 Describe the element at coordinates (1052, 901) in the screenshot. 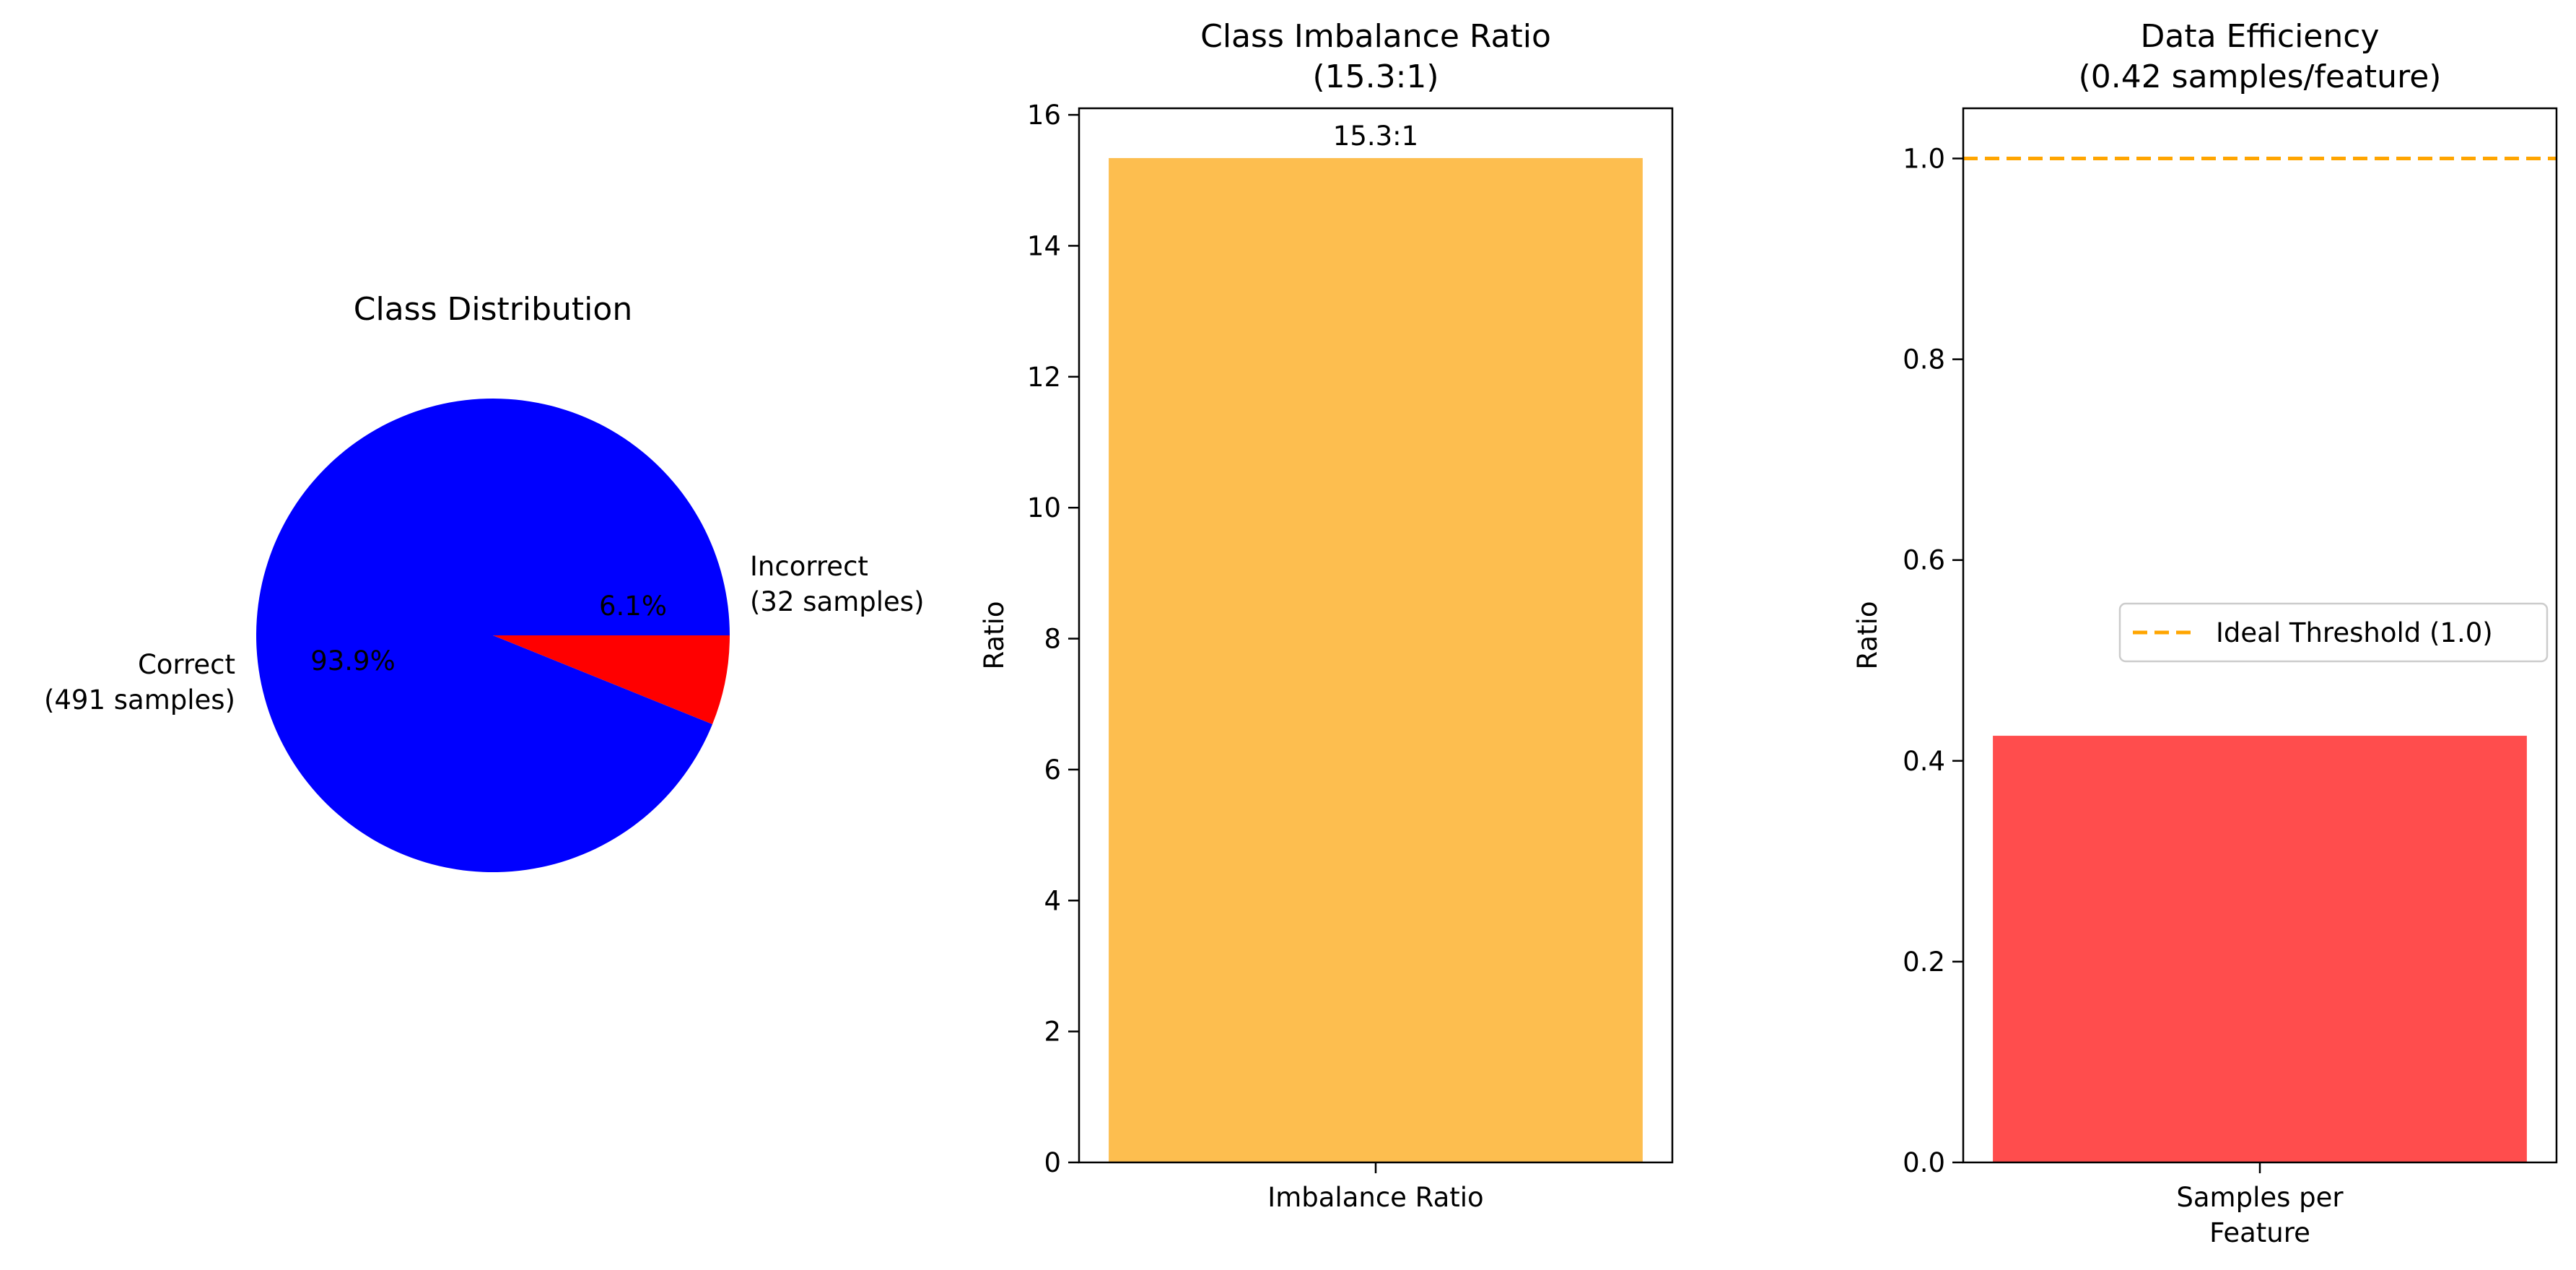

I see `y-tick-label: 4` at that location.